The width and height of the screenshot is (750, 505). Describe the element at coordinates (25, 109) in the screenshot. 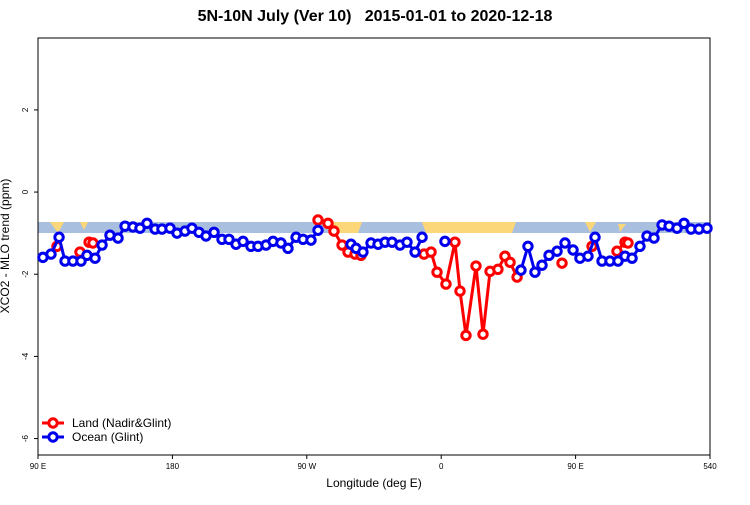

I see `y-tick-label: 2` at that location.